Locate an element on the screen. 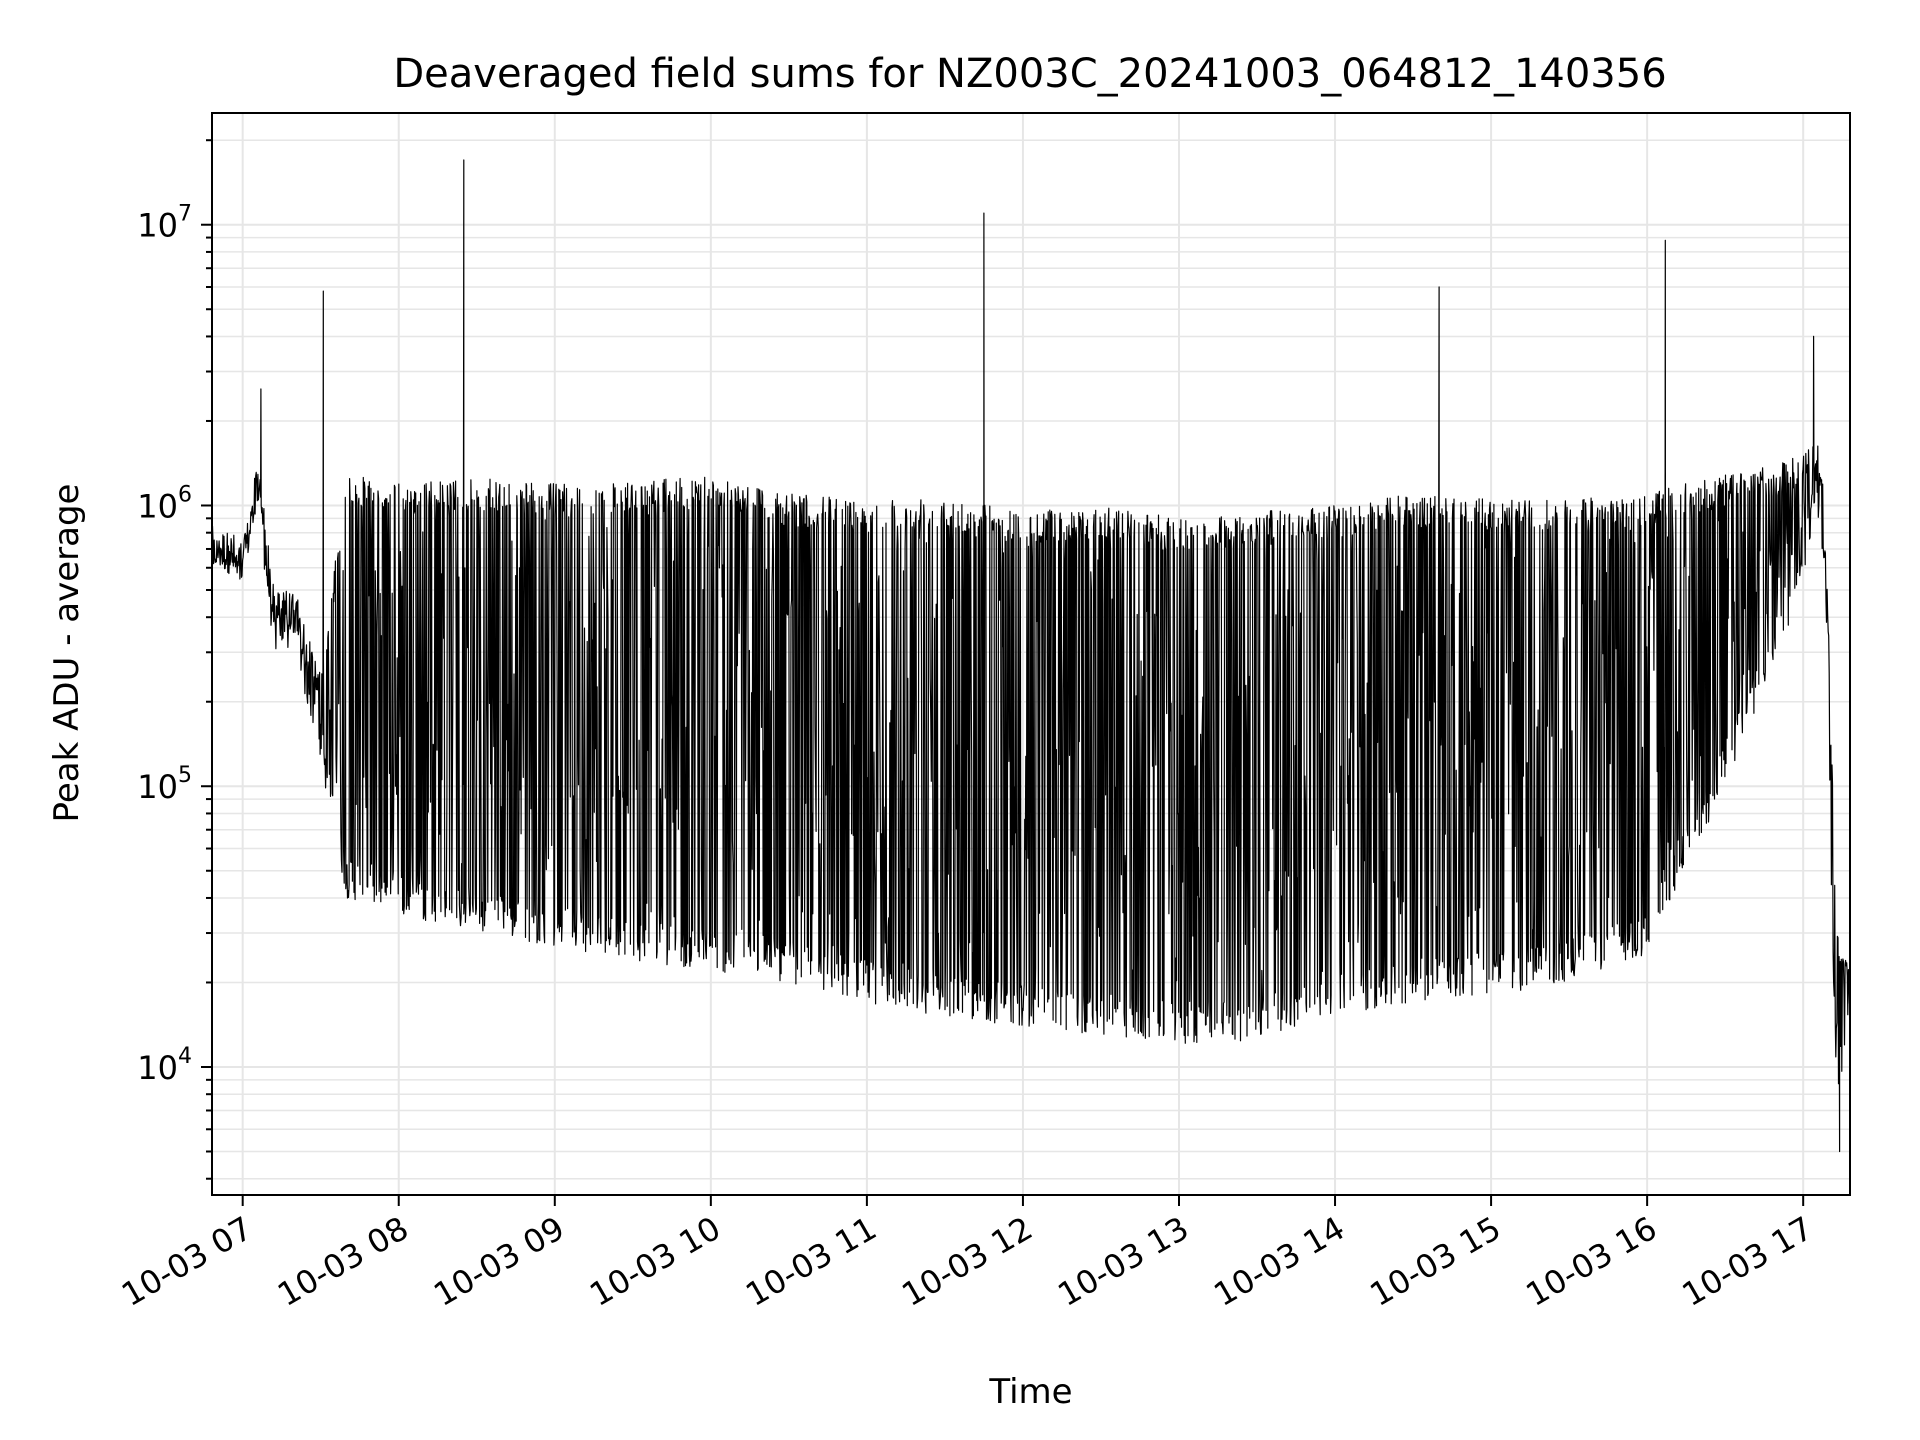 Image resolution: width=1920 pixels, height=1440 pixels. y-tick-exponent: 4 is located at coordinates (185, 1056).